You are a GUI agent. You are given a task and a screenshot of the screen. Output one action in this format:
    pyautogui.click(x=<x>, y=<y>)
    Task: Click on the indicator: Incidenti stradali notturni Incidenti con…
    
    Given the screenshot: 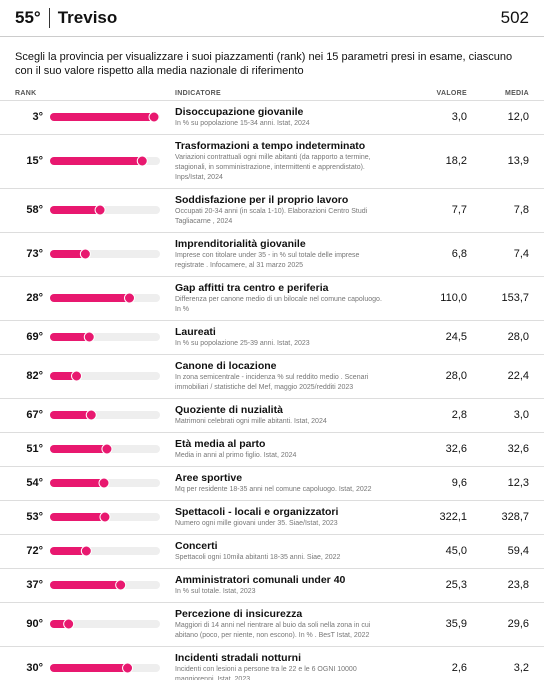 What is the action you would take?
    pyautogui.click(x=291, y=665)
    